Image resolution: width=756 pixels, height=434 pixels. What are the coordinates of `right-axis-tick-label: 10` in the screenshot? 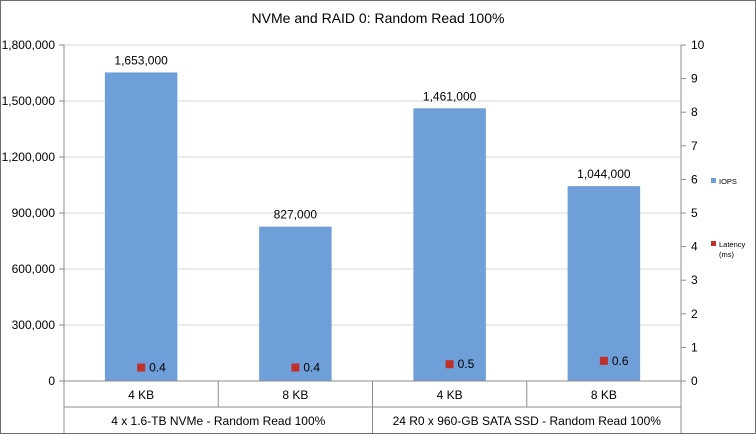 It's located at (698, 45).